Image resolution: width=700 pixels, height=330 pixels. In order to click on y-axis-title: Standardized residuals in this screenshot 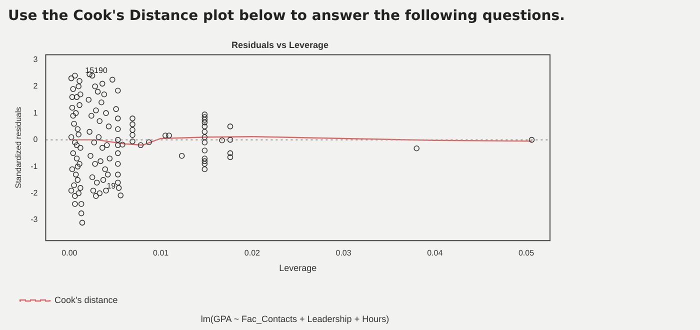, I will do `click(19, 147)`.